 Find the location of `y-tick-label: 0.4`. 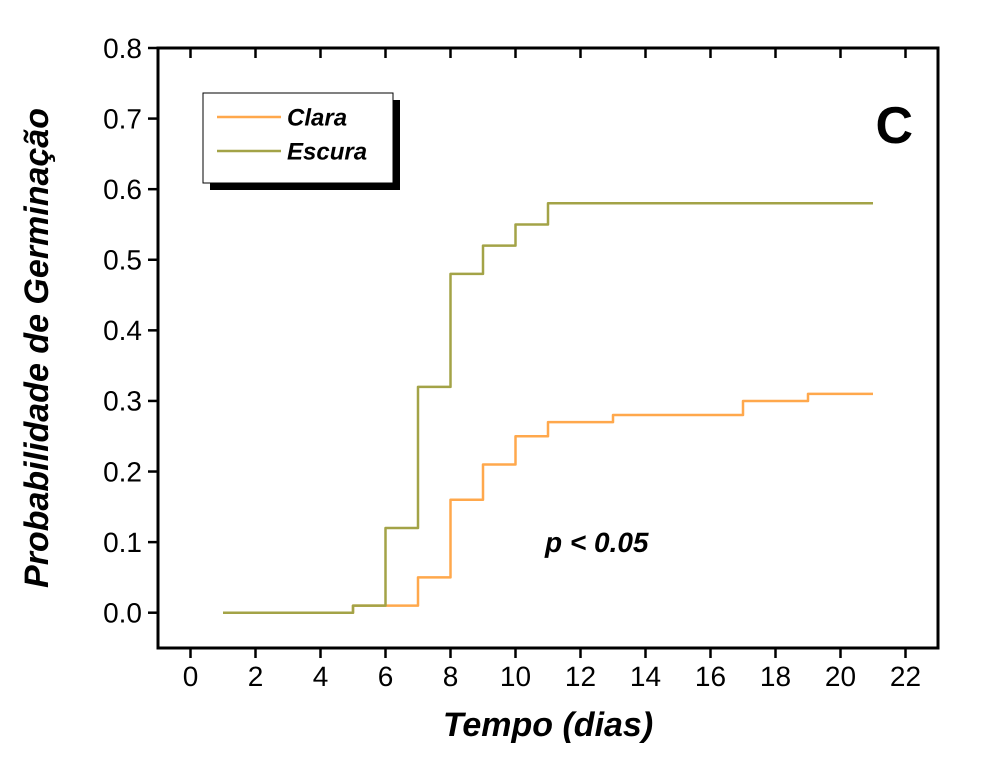

y-tick-label: 0.4 is located at coordinates (122, 330).